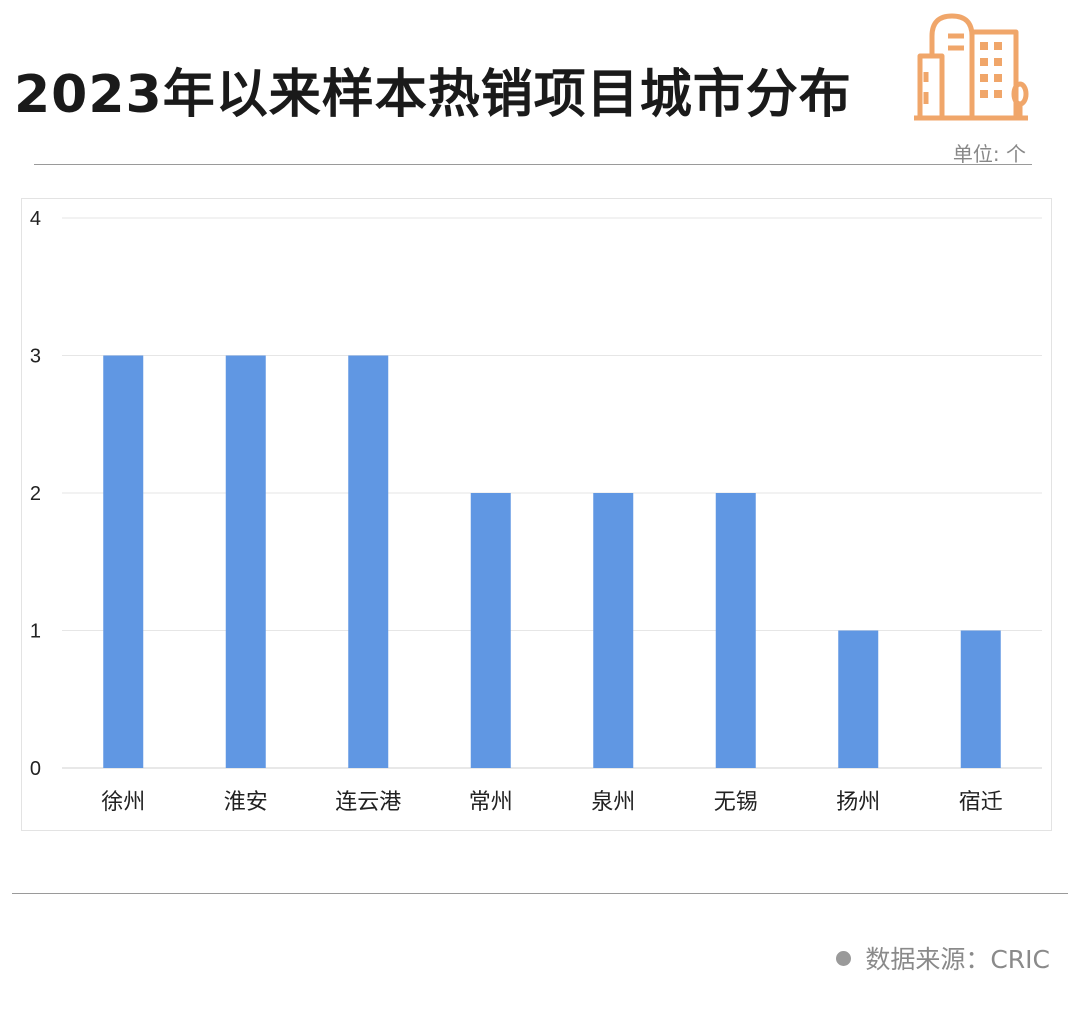 The height and width of the screenshot is (1011, 1080). What do you see at coordinates (971, 67) in the screenshot?
I see `building-icon` at bounding box center [971, 67].